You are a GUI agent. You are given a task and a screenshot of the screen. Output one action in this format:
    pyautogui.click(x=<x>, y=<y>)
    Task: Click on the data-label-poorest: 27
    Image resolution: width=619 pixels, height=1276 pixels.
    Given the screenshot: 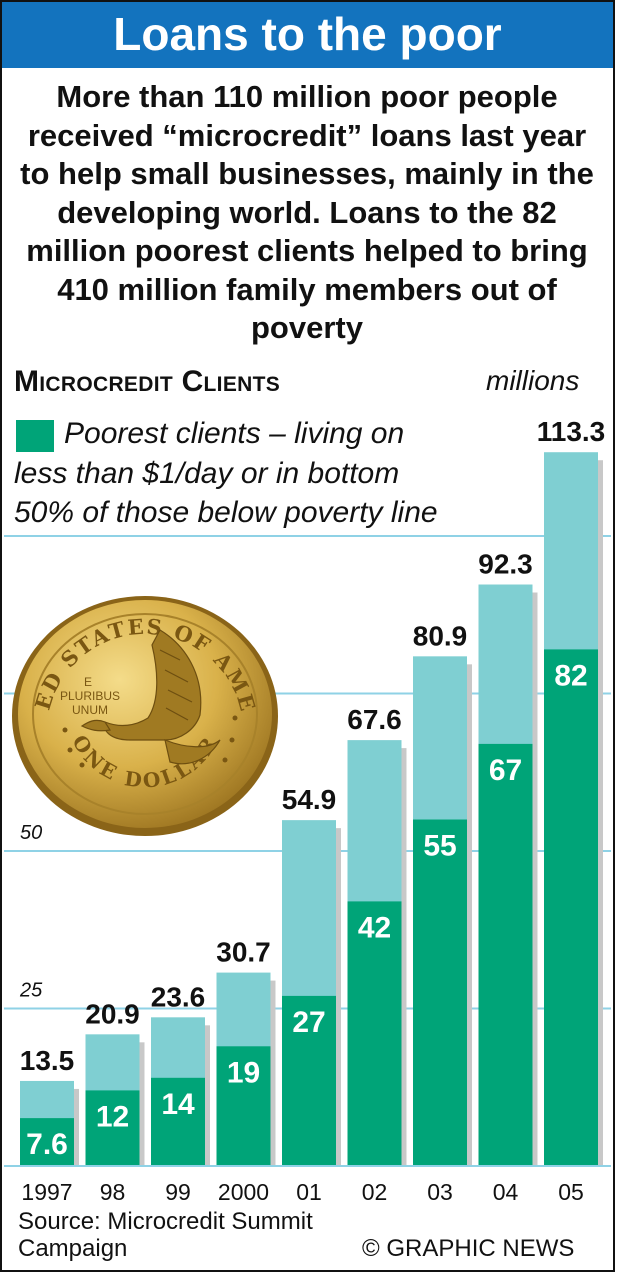 What is the action you would take?
    pyautogui.click(x=308, y=1022)
    